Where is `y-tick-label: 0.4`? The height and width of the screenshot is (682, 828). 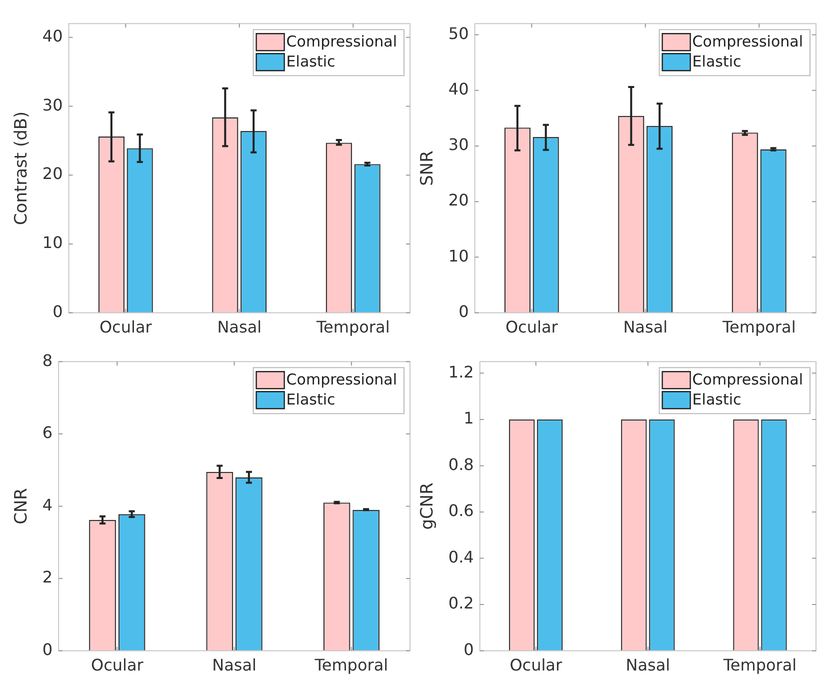
y-tick-label: 0.4 is located at coordinates (461, 556).